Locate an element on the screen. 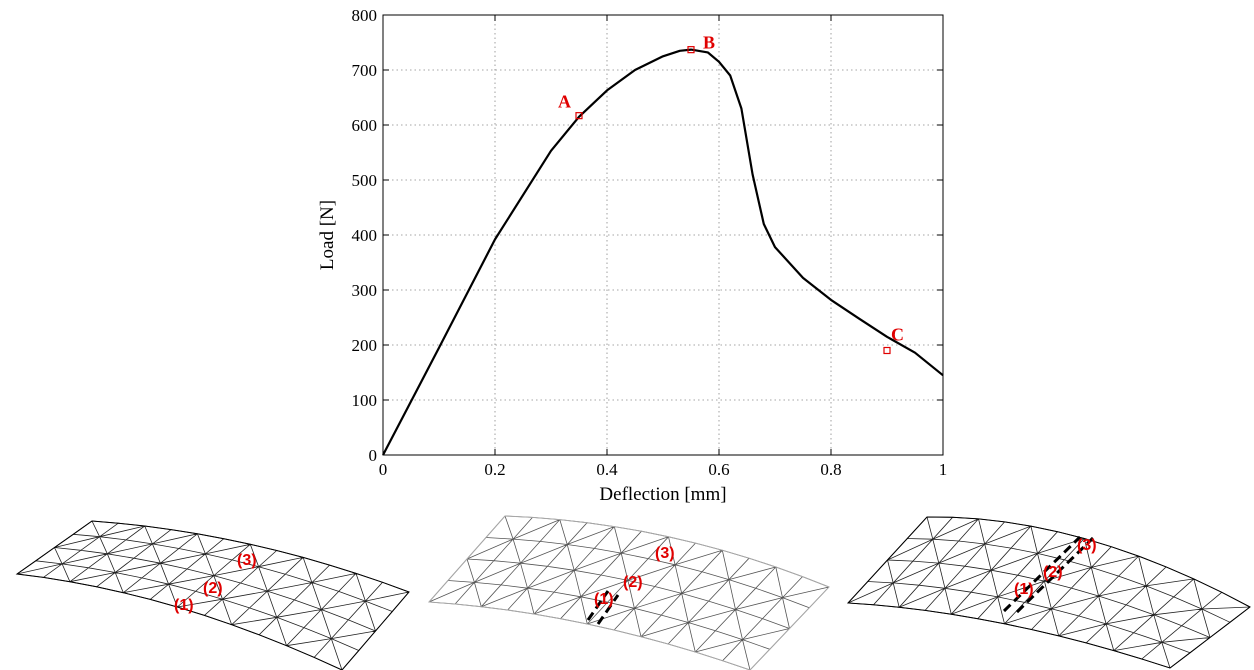  mesh-panel-b: (1) (2) (3) is located at coordinates (628, 592).